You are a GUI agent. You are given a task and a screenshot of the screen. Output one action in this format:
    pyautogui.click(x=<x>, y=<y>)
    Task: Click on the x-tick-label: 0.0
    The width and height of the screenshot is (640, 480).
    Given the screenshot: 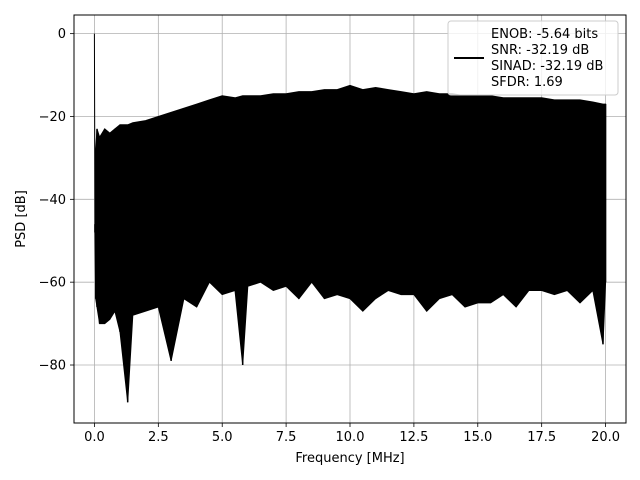 What is the action you would take?
    pyautogui.click(x=94, y=437)
    